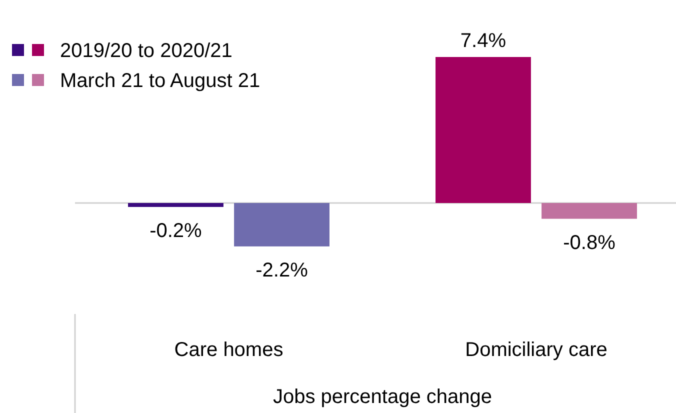 This screenshot has height=413, width=676. What do you see at coordinates (282, 270) in the screenshot?
I see `data-label: -2.2%` at bounding box center [282, 270].